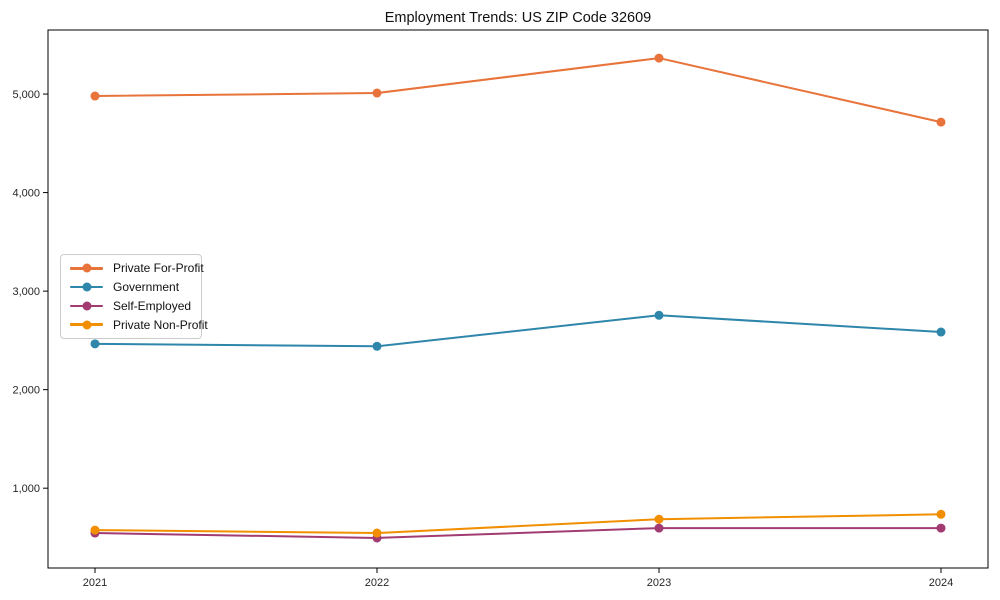 The width and height of the screenshot is (1000, 600). I want to click on y-tick-label: 5,000, so click(26, 95).